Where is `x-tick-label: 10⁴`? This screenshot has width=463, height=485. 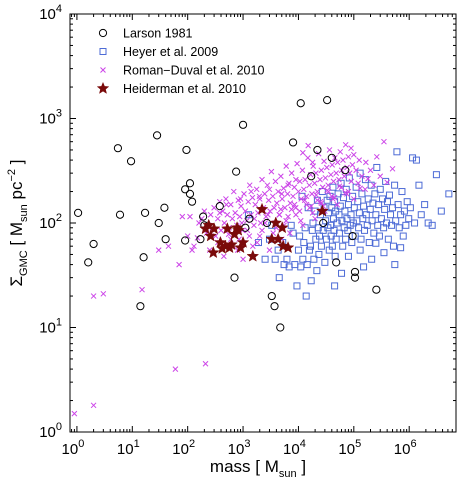
x-tick-label: 10⁴ is located at coordinates (294, 448).